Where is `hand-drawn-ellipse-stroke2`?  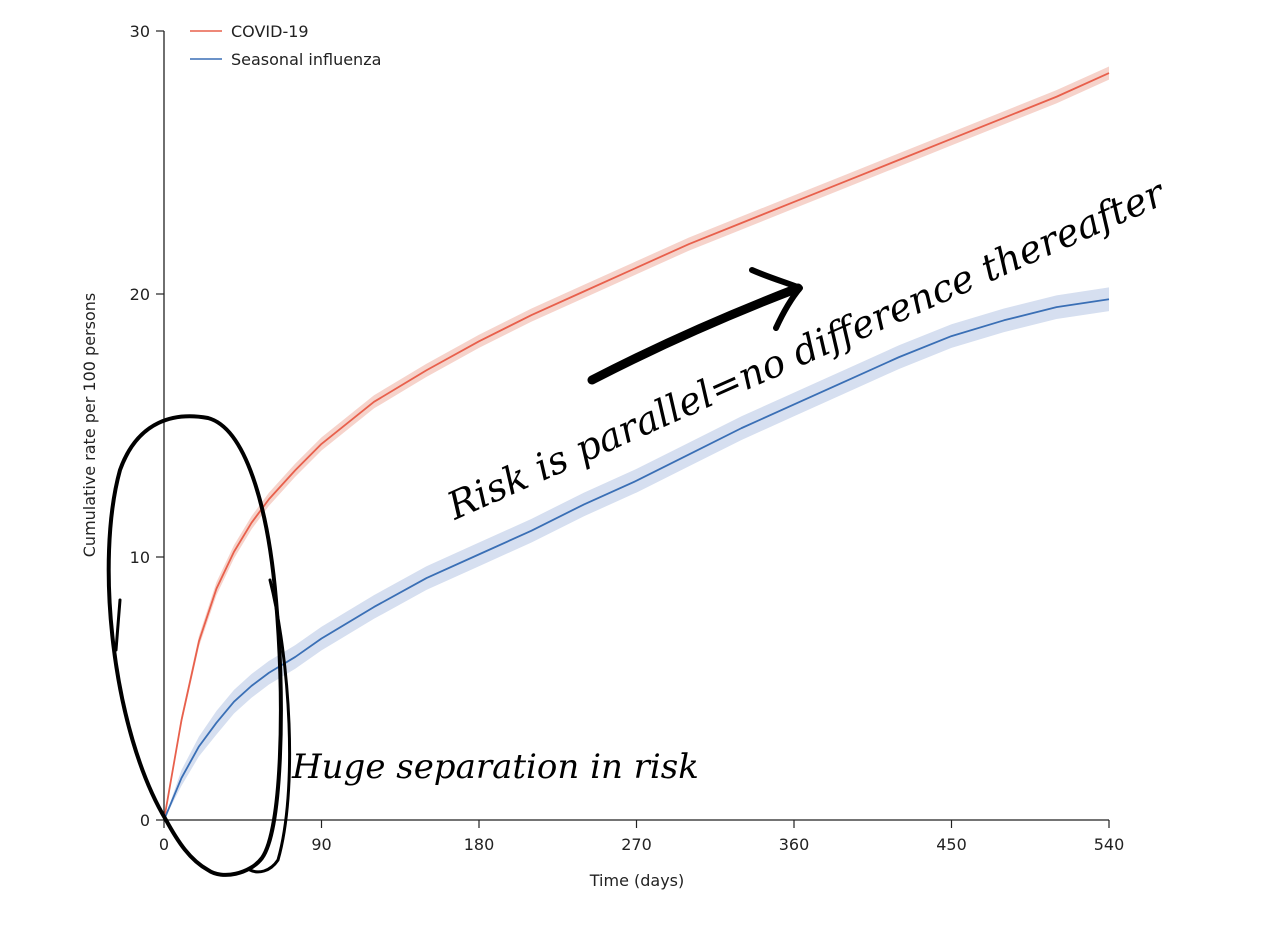 hand-drawn-ellipse-stroke2 is located at coordinates (270, 726).